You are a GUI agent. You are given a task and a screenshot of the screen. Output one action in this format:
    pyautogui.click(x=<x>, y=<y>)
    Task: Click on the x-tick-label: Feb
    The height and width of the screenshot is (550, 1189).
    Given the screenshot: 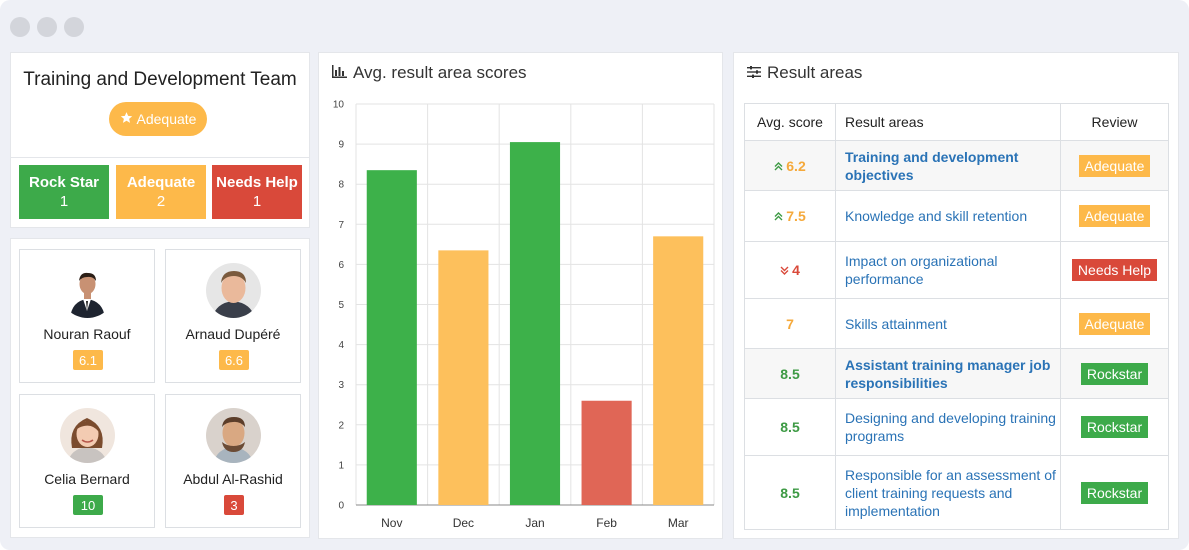 What is the action you would take?
    pyautogui.click(x=606, y=523)
    